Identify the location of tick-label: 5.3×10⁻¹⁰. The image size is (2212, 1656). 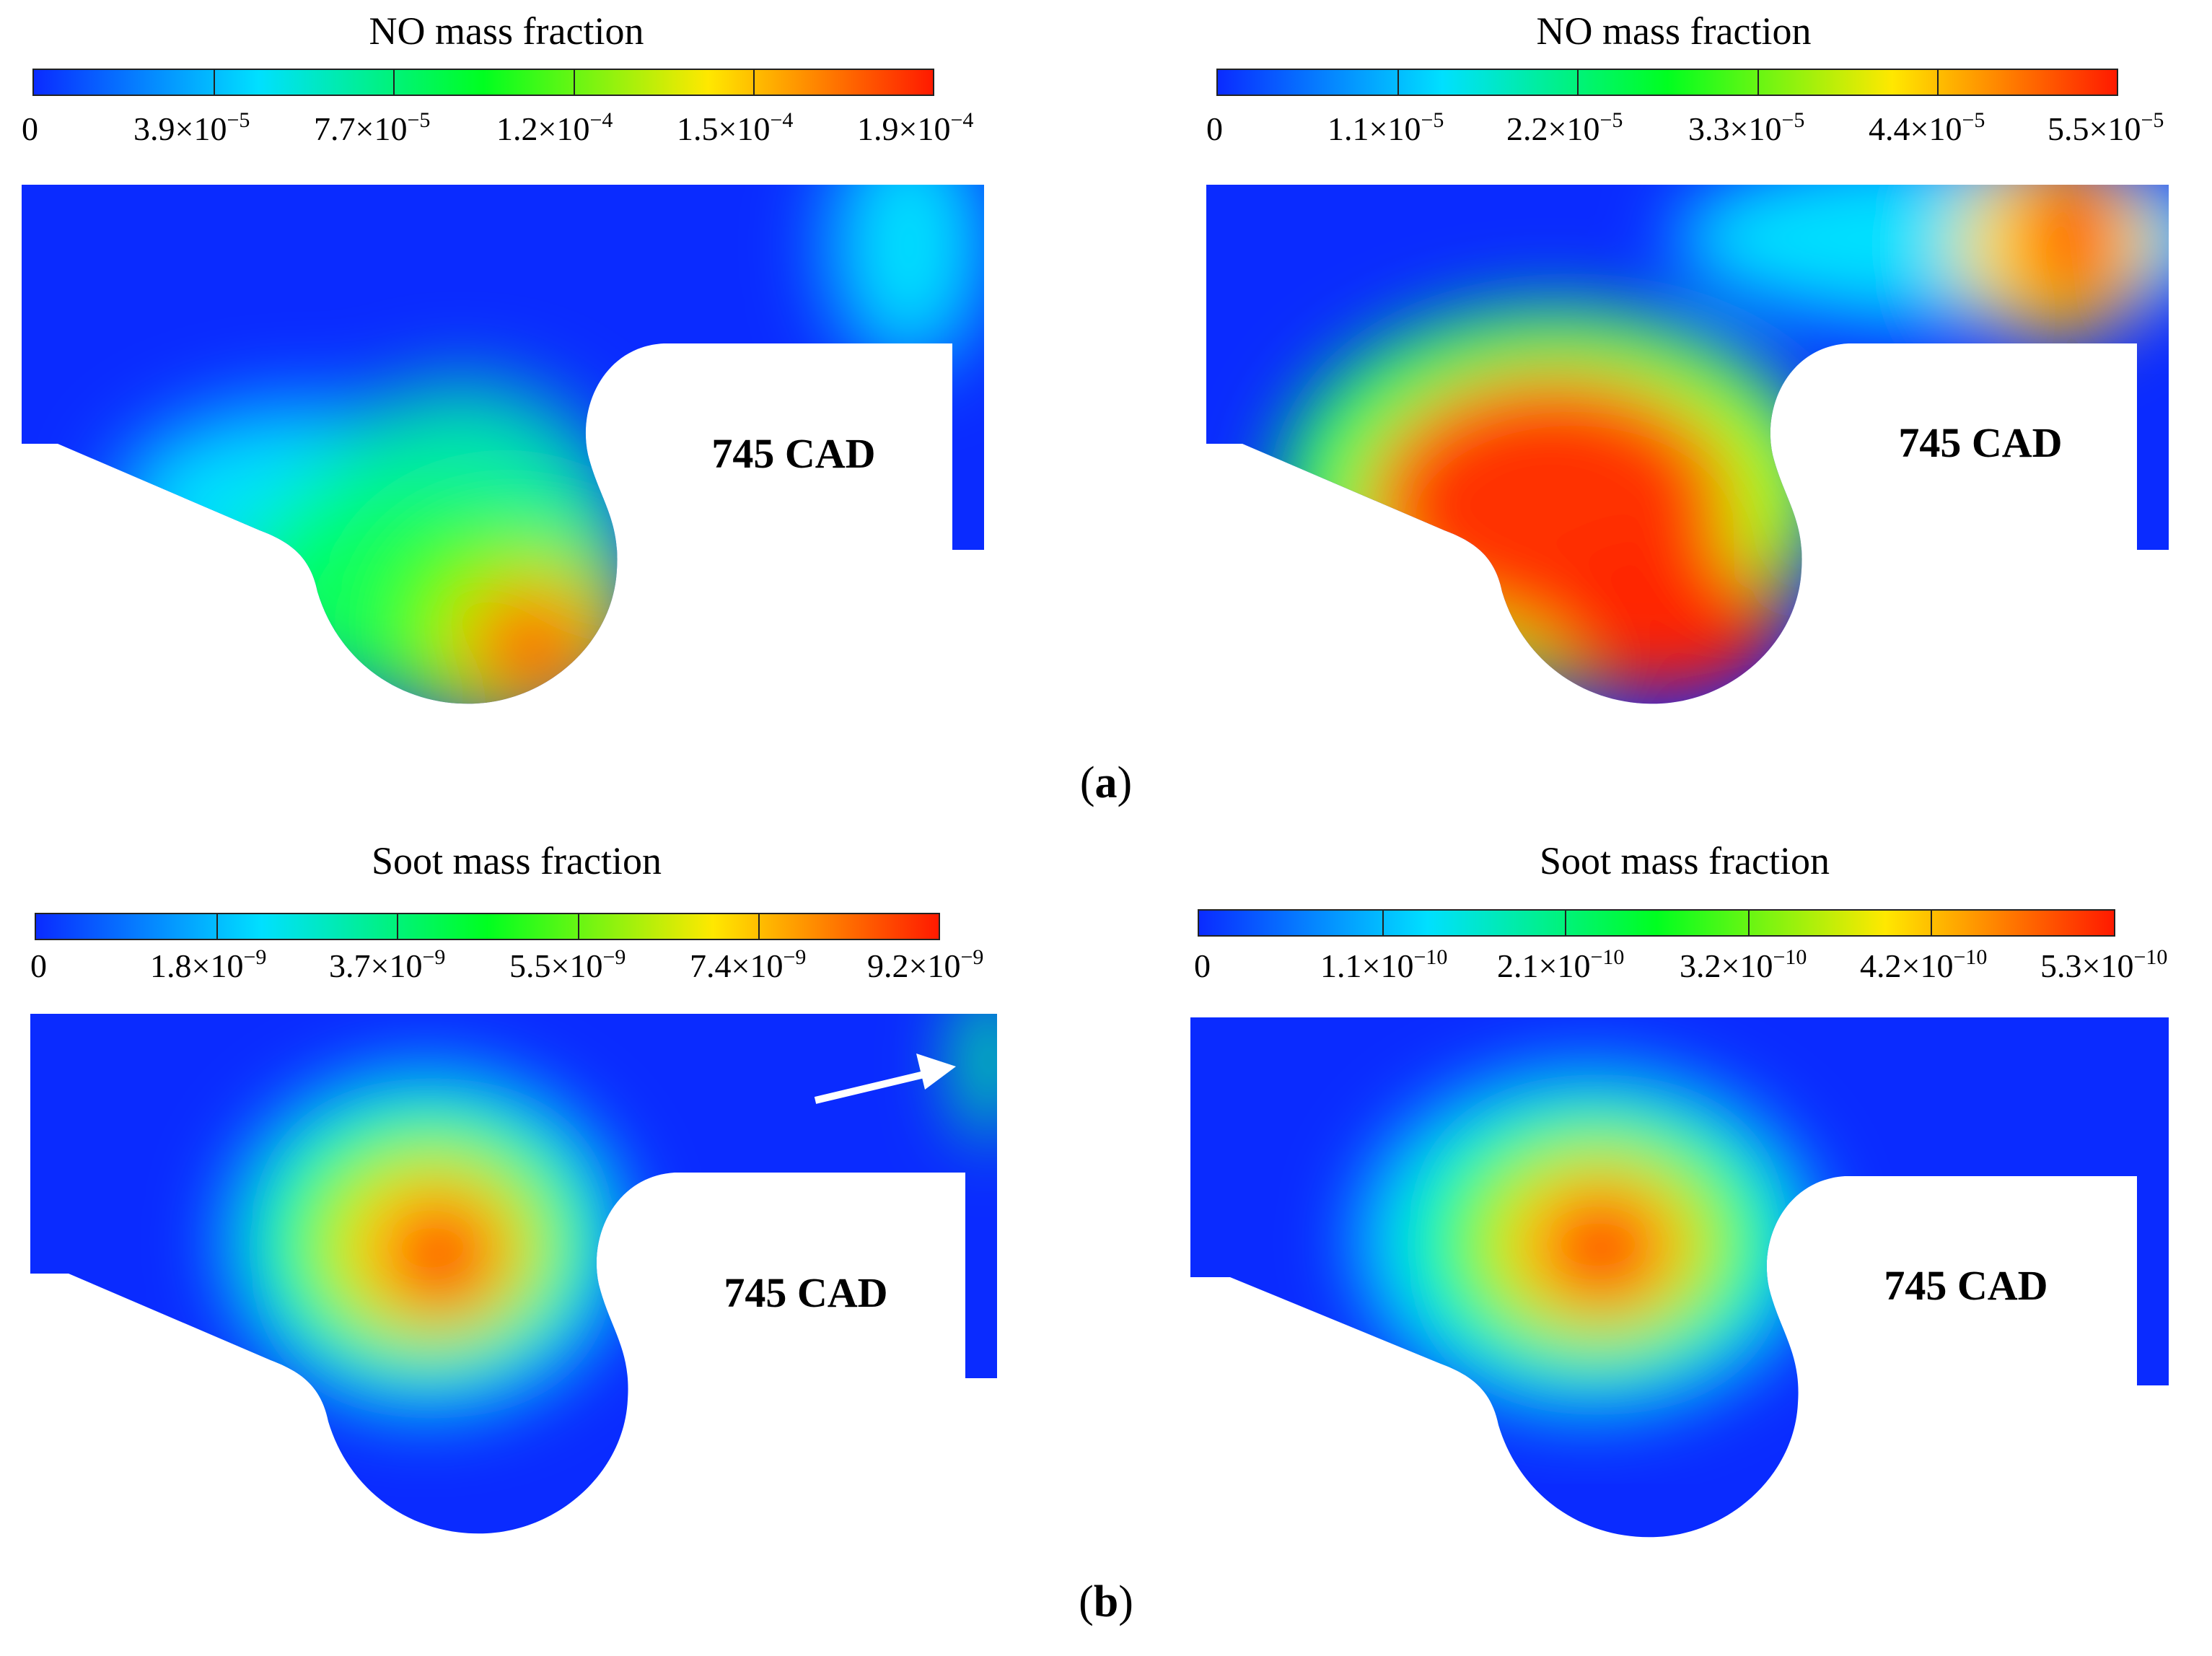
(2104, 964).